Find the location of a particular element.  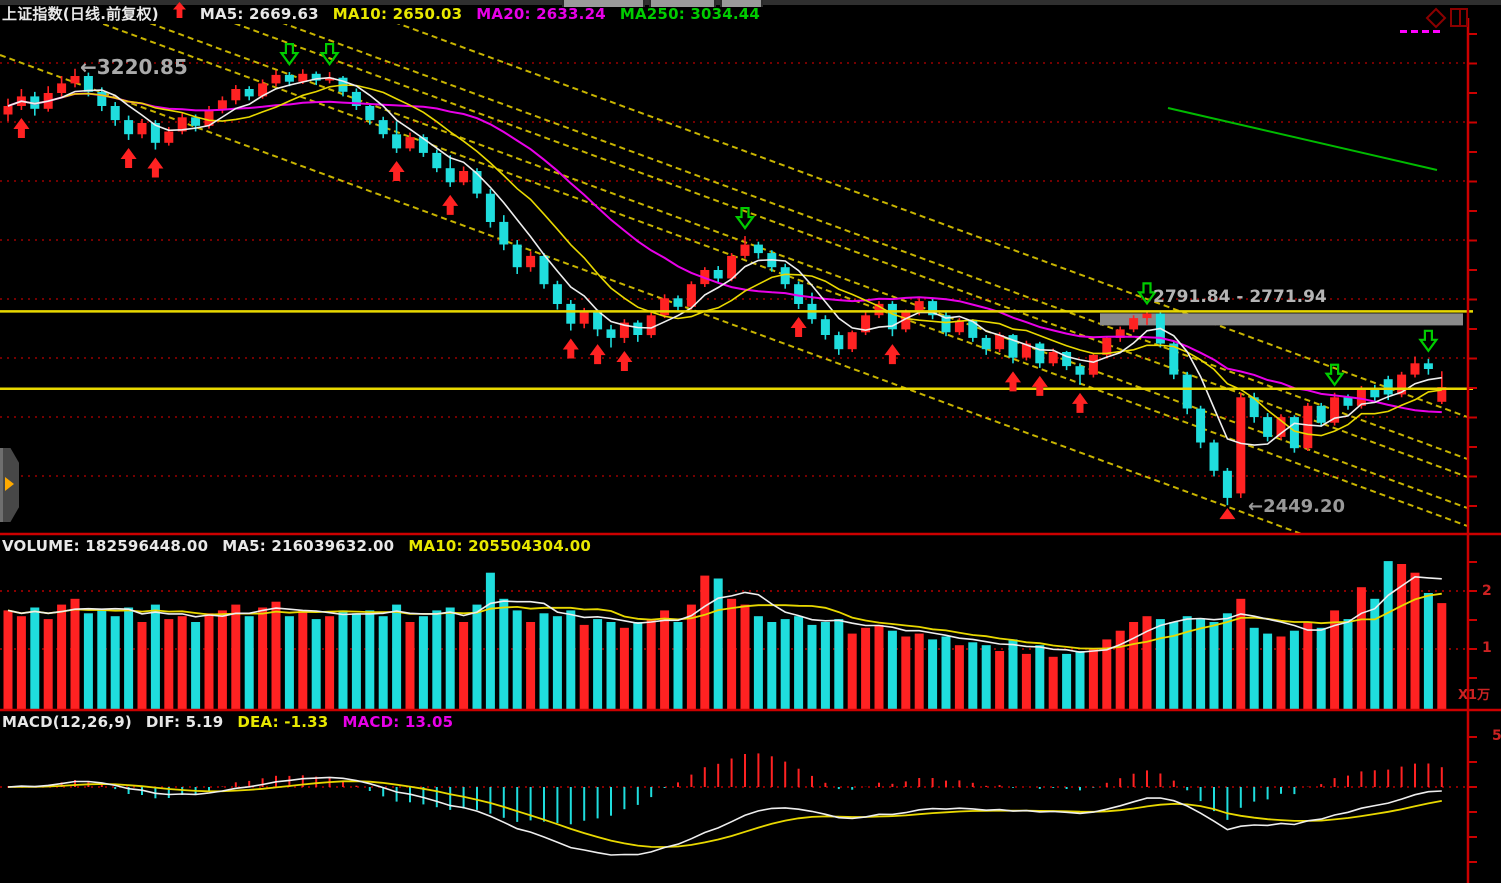

volume-axis-tick-label: 1 is located at coordinates (1487, 648).